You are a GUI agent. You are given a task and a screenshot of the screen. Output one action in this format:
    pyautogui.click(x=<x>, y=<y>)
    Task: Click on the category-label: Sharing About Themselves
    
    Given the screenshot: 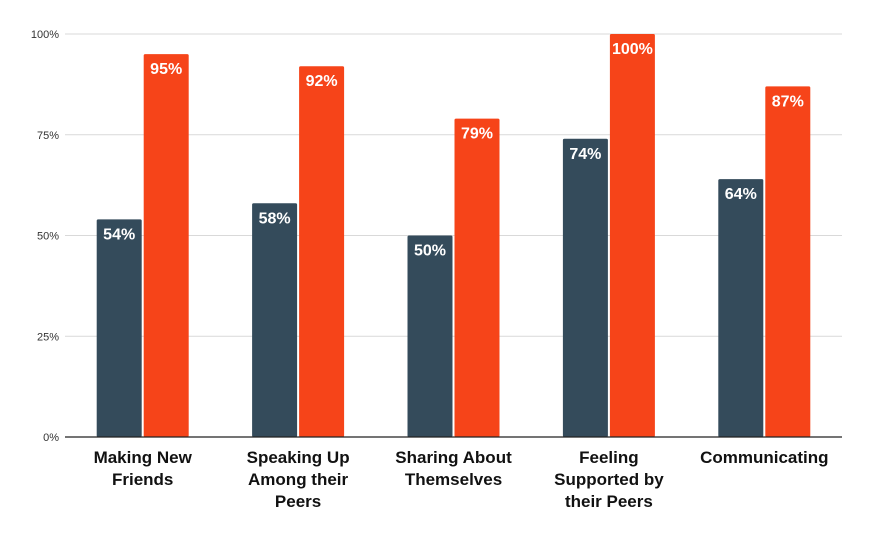 What is the action you would take?
    pyautogui.click(x=453, y=468)
    